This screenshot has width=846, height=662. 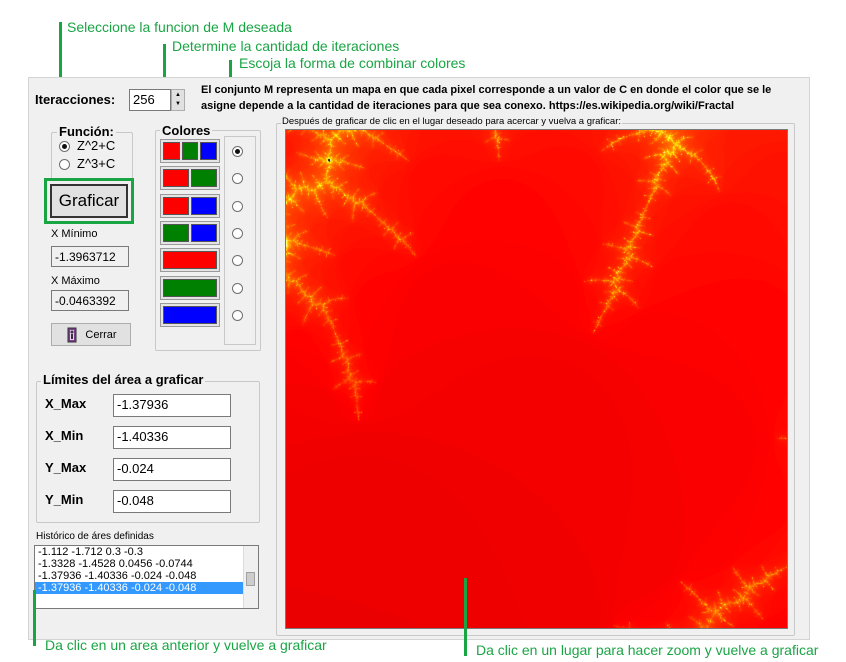 I want to click on y-max-input: -0.024, so click(x=172, y=469).